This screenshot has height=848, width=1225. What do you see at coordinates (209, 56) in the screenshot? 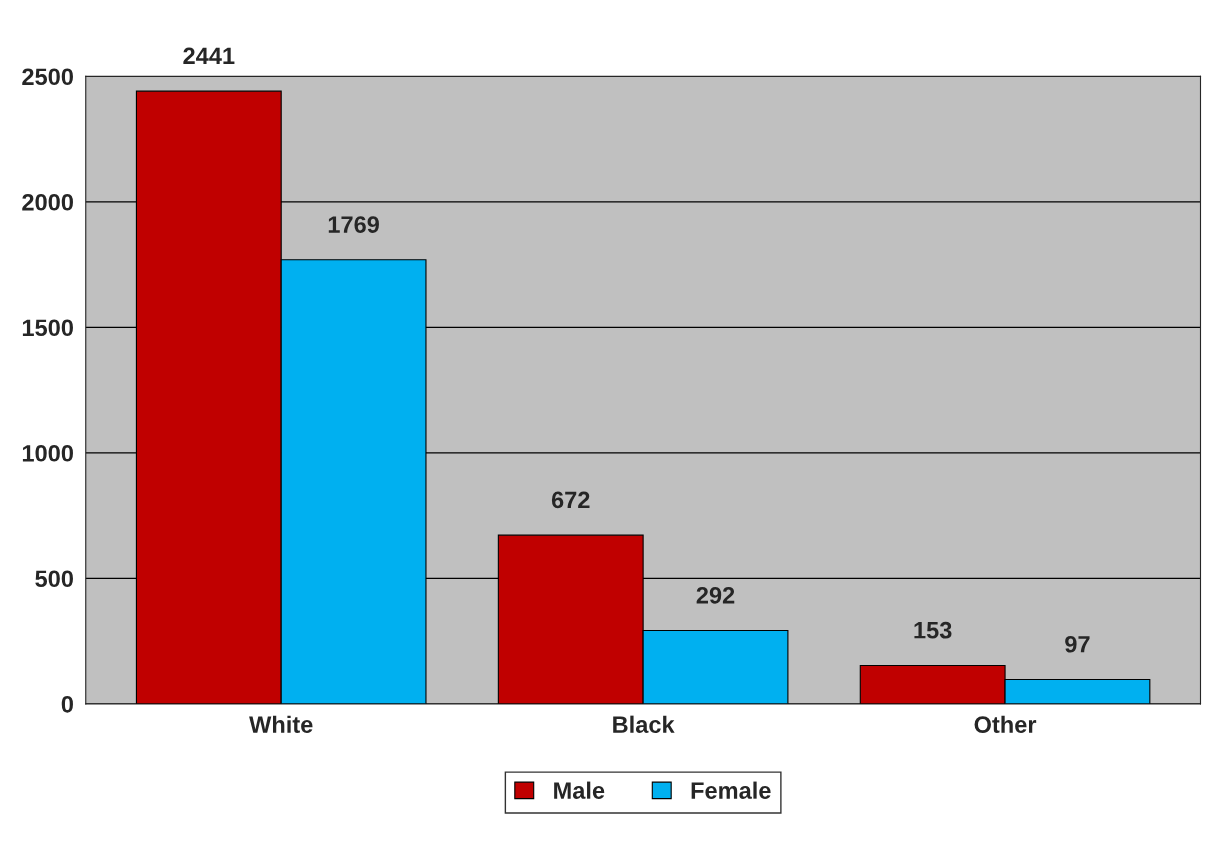
I see `data-label: 2441` at bounding box center [209, 56].